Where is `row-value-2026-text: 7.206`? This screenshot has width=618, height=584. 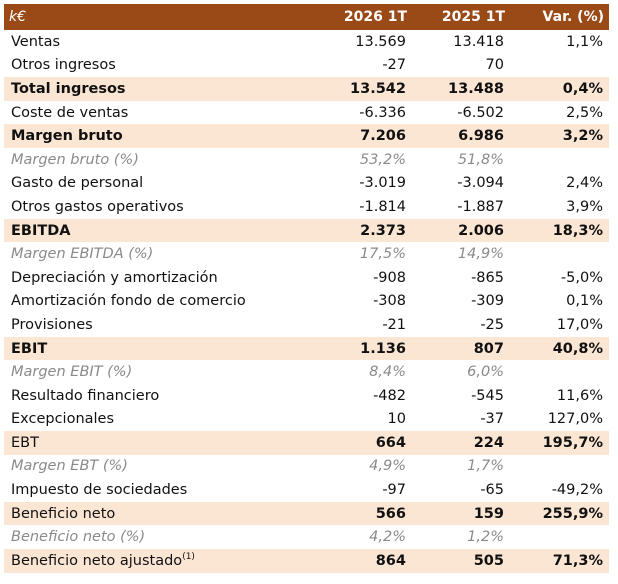
row-value-2026-text: 7.206 is located at coordinates (383, 136).